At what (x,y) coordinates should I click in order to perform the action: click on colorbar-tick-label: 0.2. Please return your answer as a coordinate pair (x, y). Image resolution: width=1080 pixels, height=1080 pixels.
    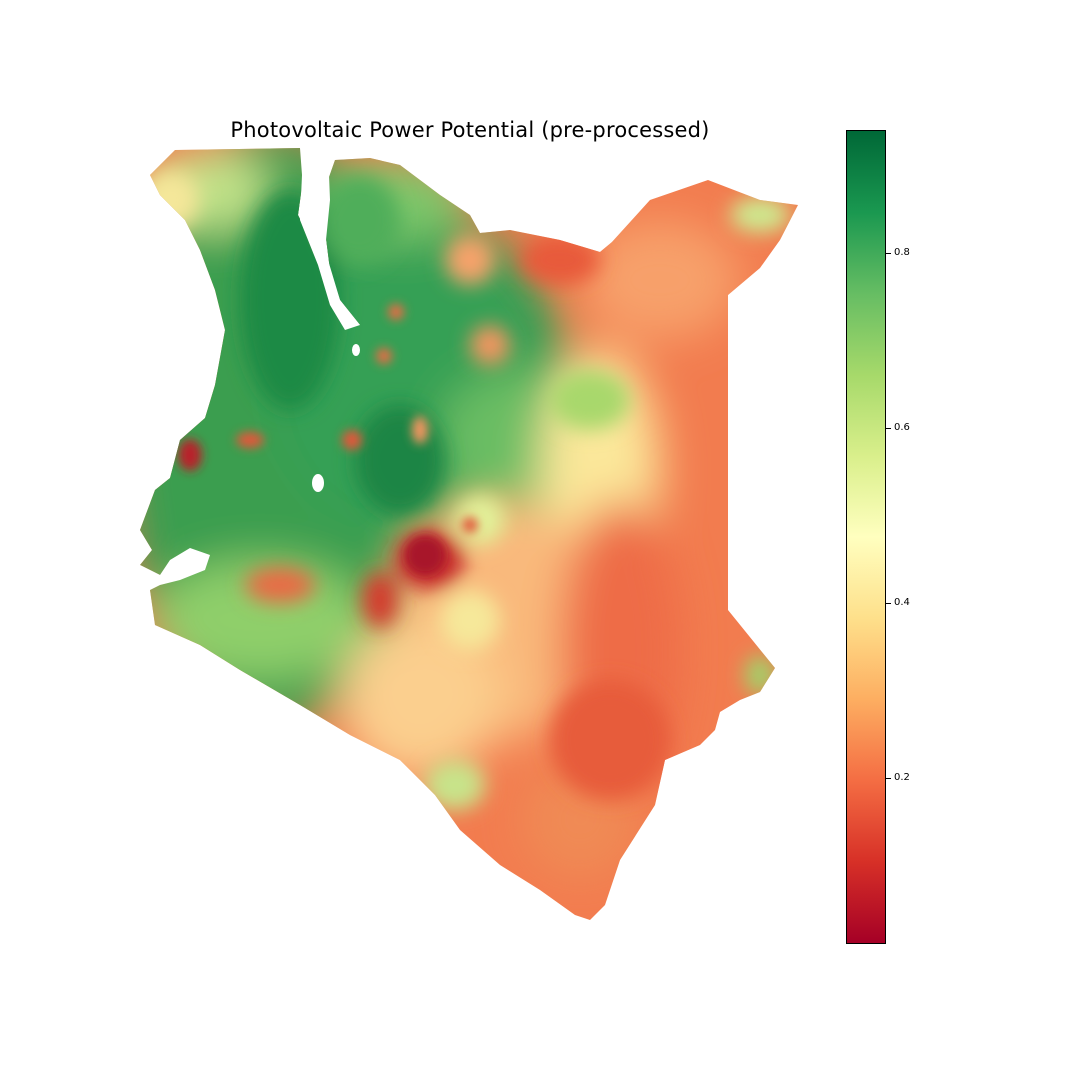
    Looking at the image, I should click on (902, 777).